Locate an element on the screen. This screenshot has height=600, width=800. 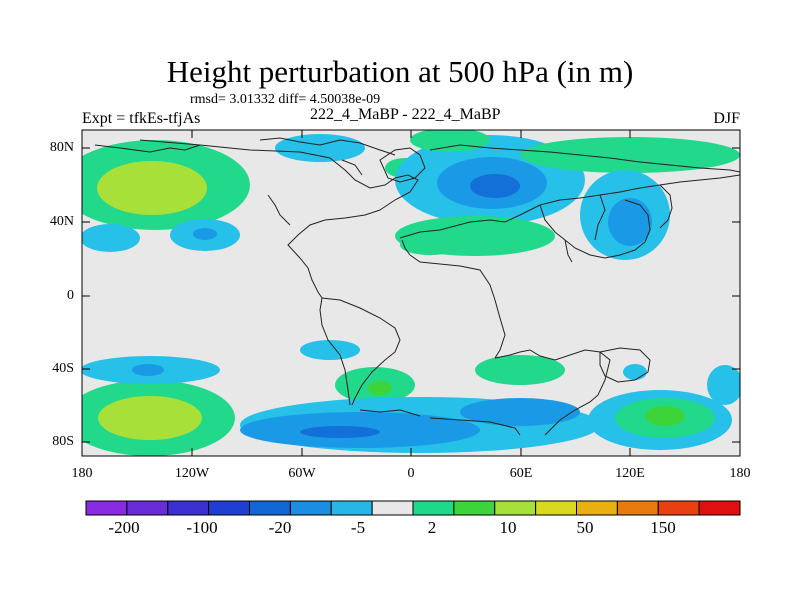
colorbar-label: 150 is located at coordinates (663, 528).